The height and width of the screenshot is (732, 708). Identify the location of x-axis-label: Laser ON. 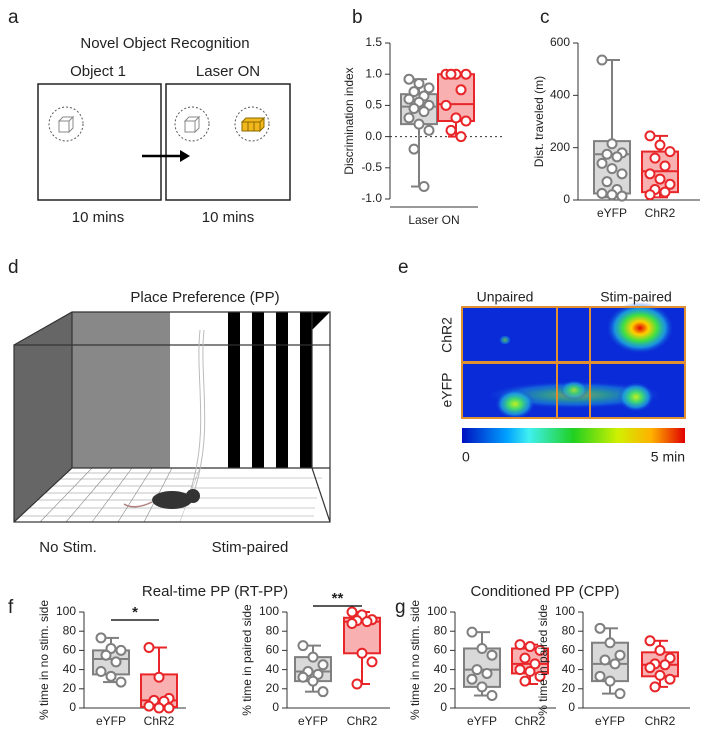
(433, 220).